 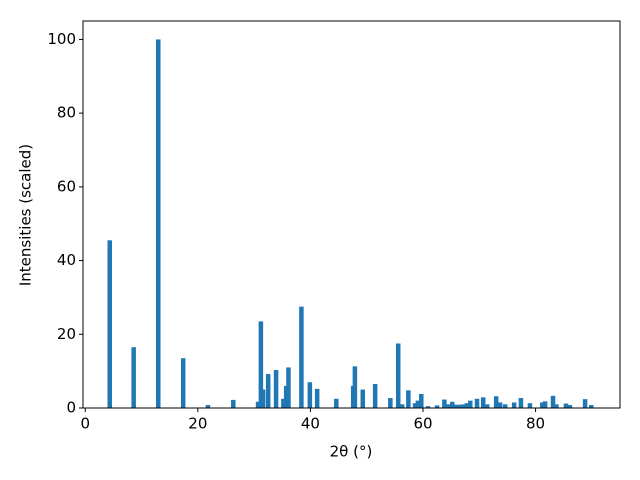 I want to click on x-tick-label: 80, so click(x=535, y=424).